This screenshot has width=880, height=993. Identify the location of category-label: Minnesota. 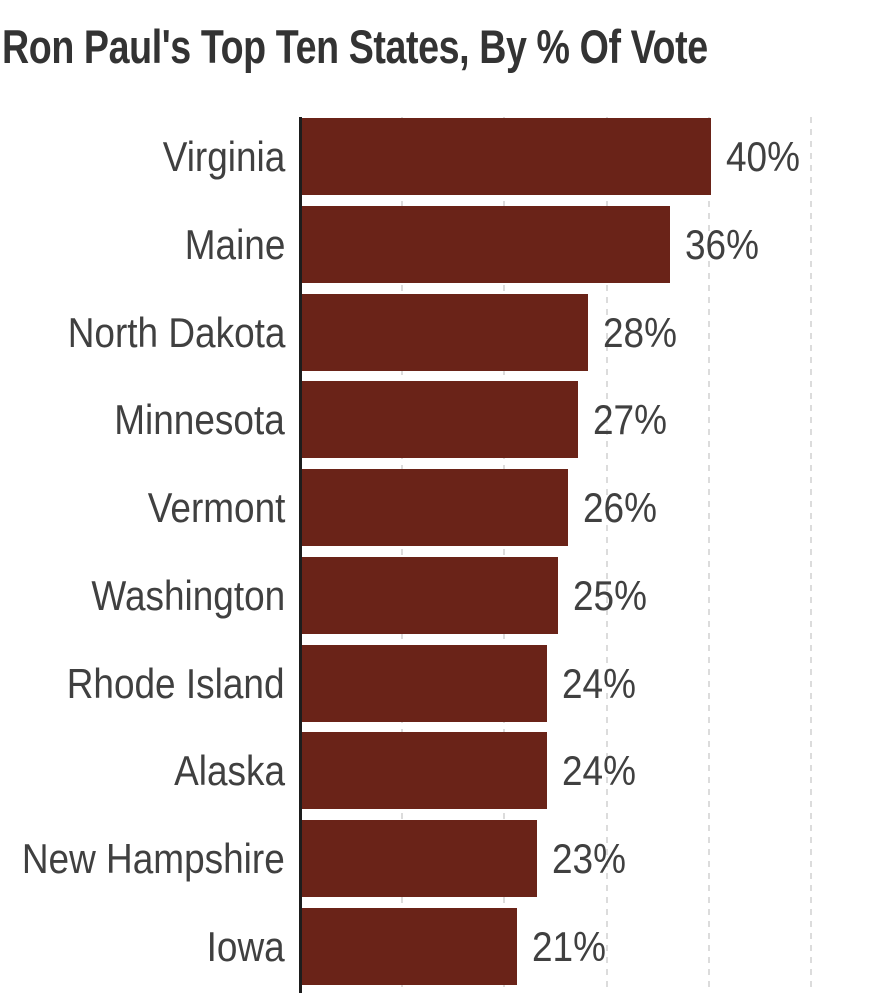
(199, 420).